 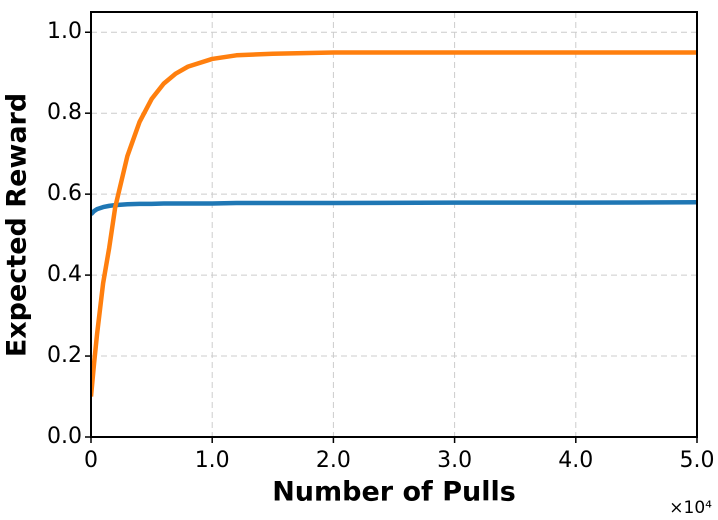 What do you see at coordinates (575, 460) in the screenshot?
I see `x-tick-label: 4.0` at bounding box center [575, 460].